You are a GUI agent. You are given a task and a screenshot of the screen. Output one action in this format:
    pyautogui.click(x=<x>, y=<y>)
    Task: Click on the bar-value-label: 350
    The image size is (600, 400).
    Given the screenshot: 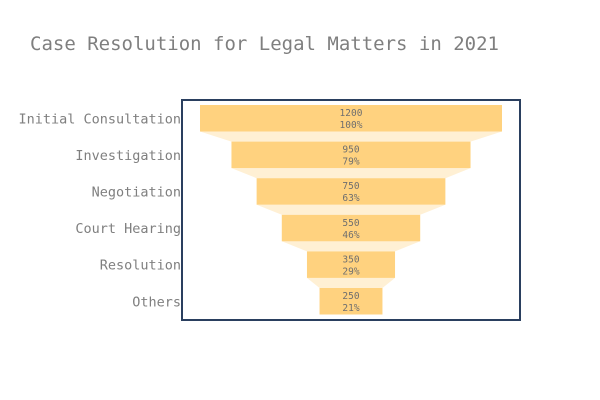 What is the action you would take?
    pyautogui.click(x=350, y=259)
    